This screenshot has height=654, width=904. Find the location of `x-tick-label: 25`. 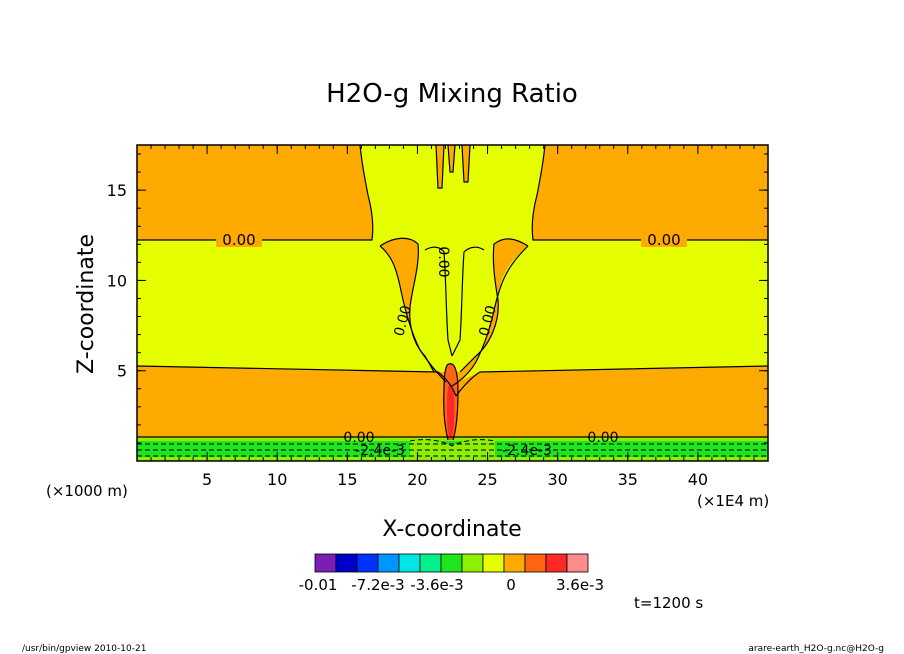

x-tick-label: 25 is located at coordinates (487, 479).